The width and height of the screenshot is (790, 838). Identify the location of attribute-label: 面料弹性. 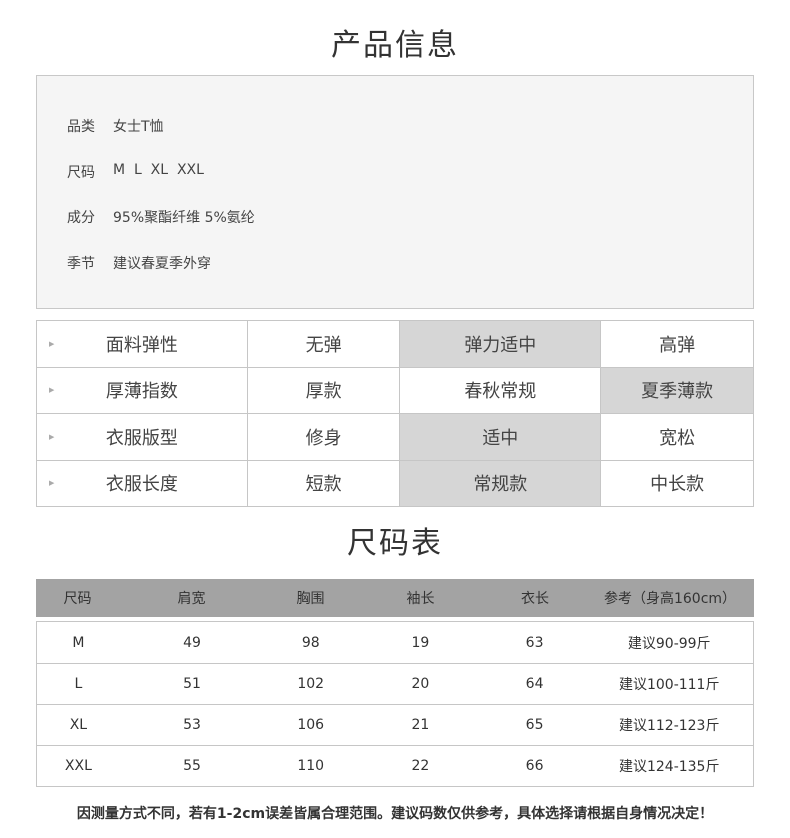
(141, 345).